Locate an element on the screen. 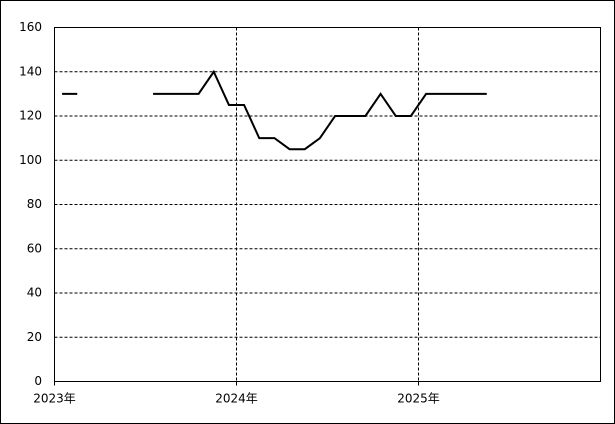  y-tick-label: 100 is located at coordinates (30, 160).